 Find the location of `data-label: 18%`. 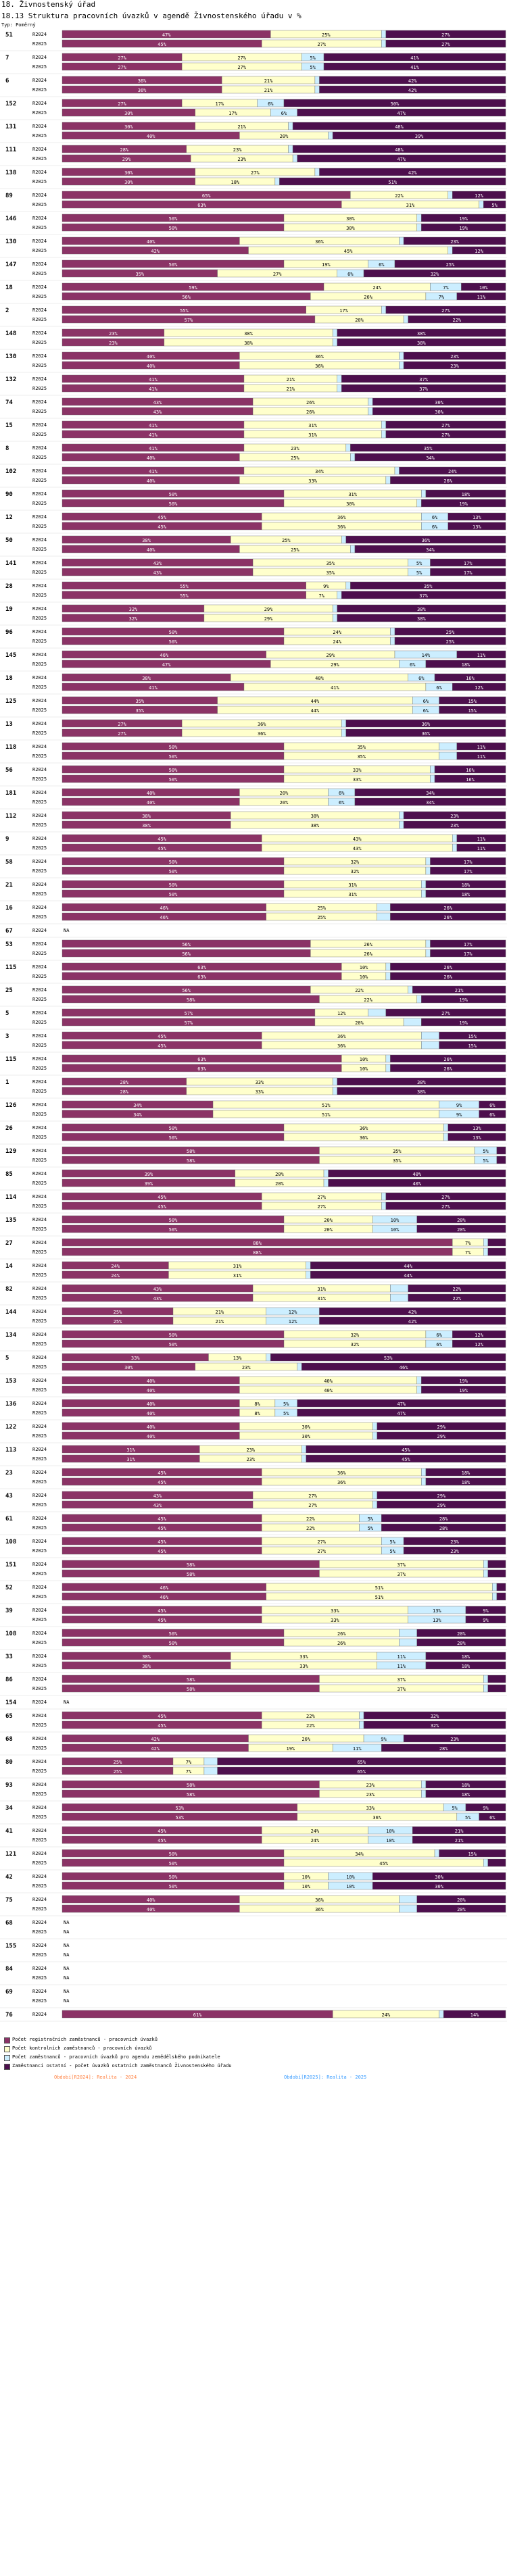

data-label: 18% is located at coordinates (466, 1482).